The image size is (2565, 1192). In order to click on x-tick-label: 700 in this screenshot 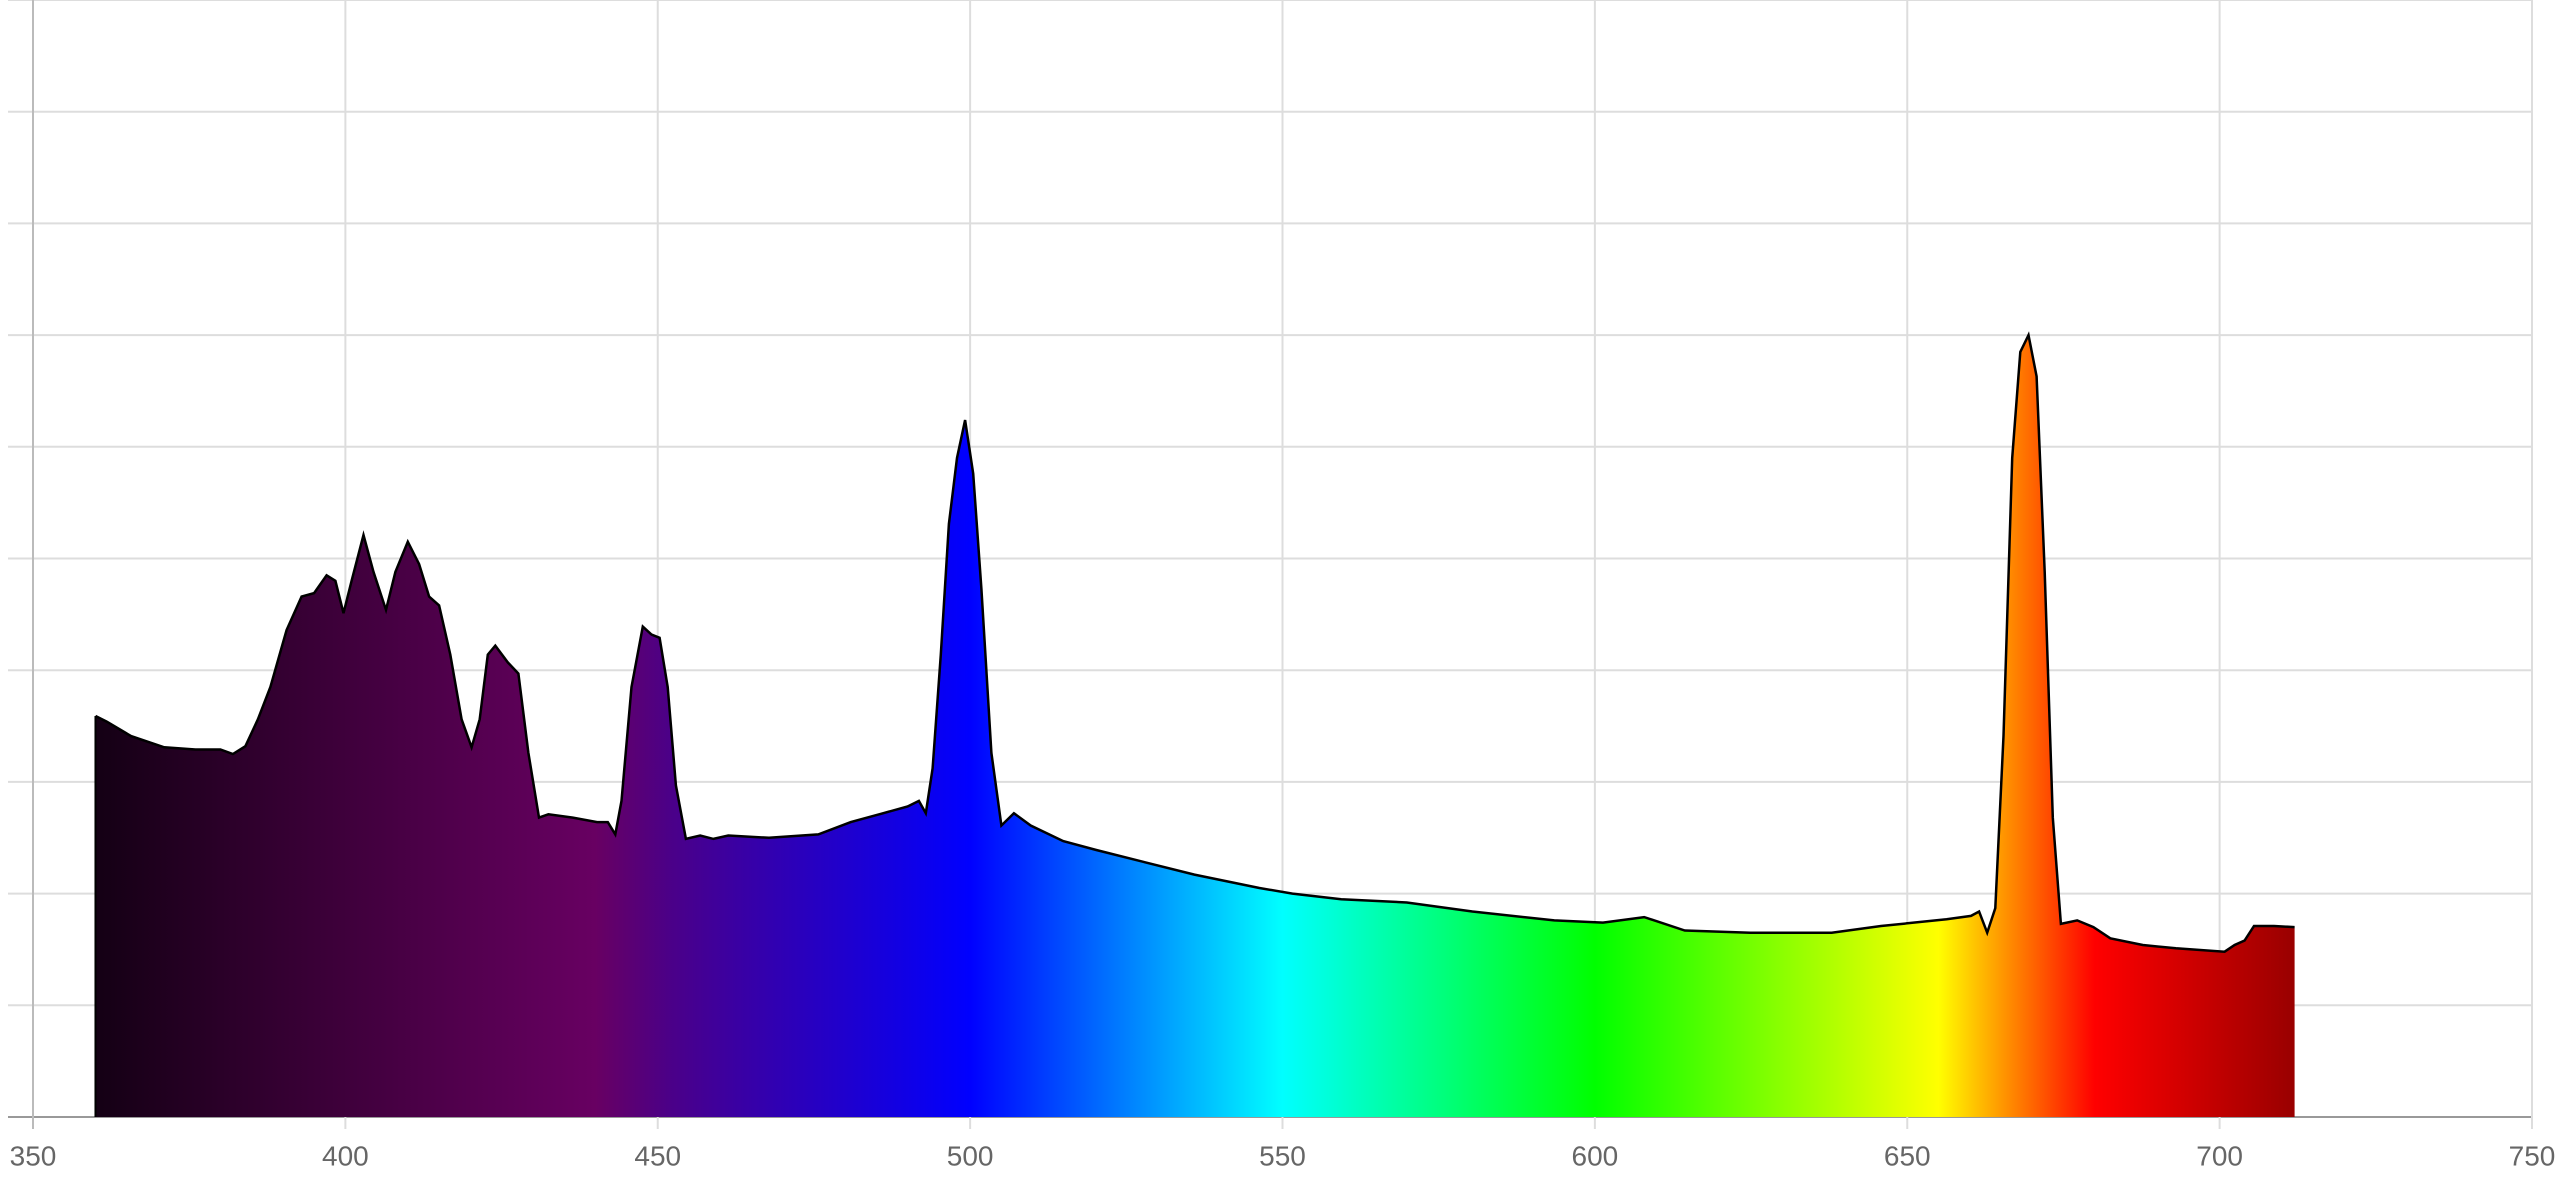, I will do `click(2219, 1155)`.